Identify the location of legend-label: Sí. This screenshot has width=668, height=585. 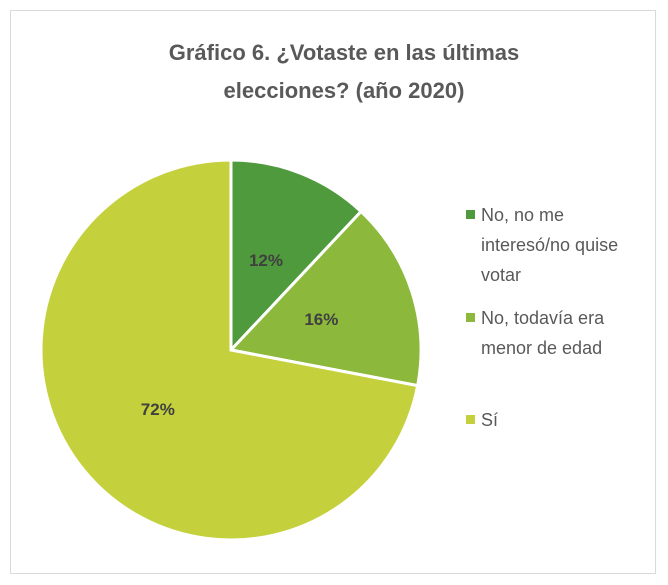
(490, 420).